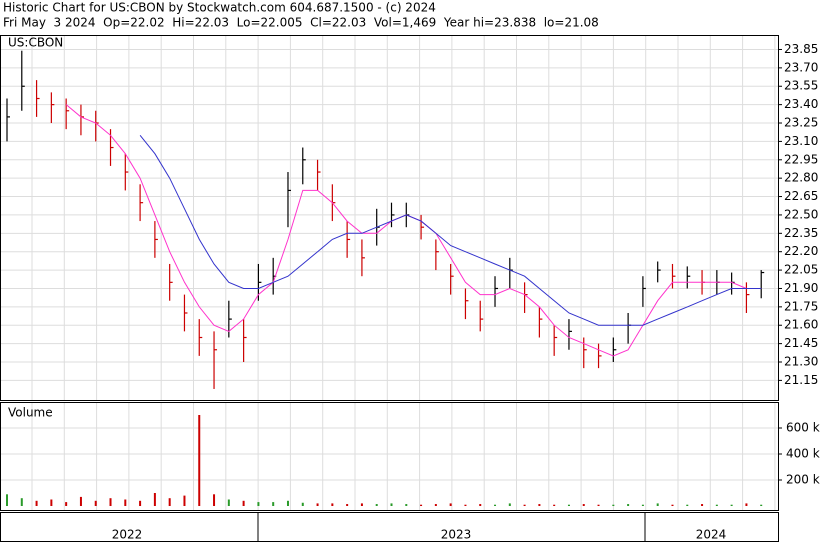 The width and height of the screenshot is (830, 543). What do you see at coordinates (801, 270) in the screenshot?
I see `y-tick-label: 22.05` at bounding box center [801, 270].